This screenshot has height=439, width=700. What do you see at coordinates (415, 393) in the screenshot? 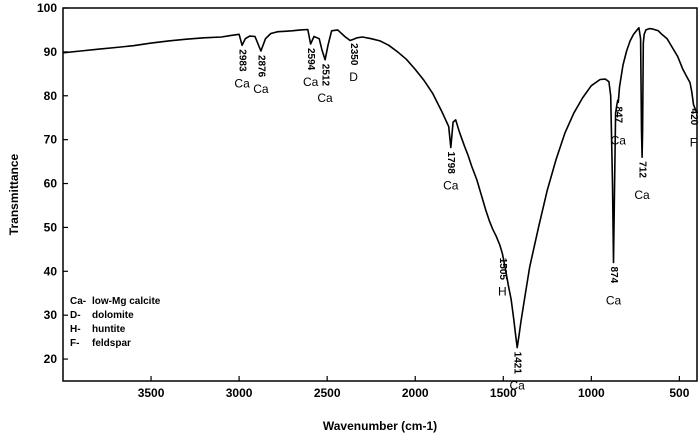
I see `x-tick-label: 2000` at bounding box center [415, 393].